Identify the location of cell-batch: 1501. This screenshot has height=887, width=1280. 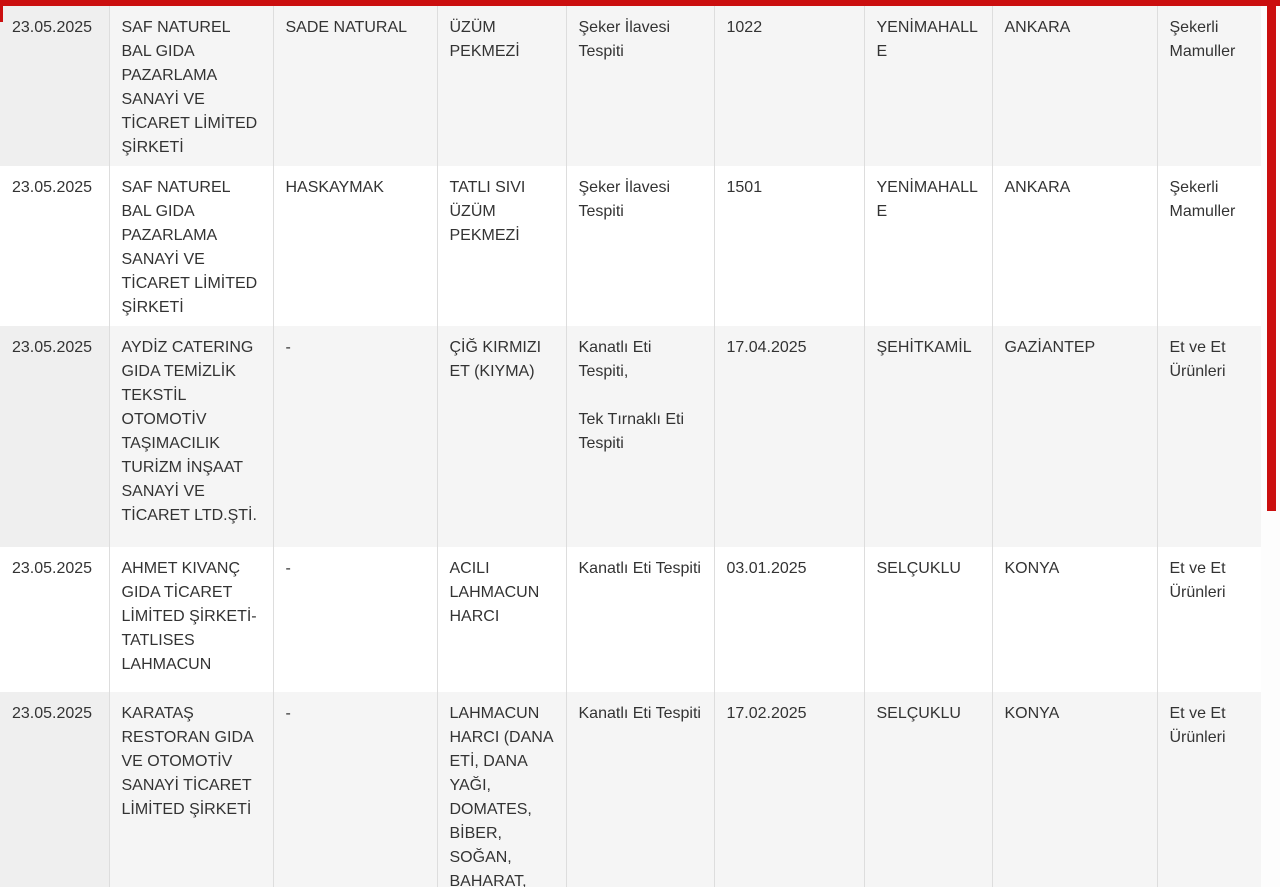
(789, 246).